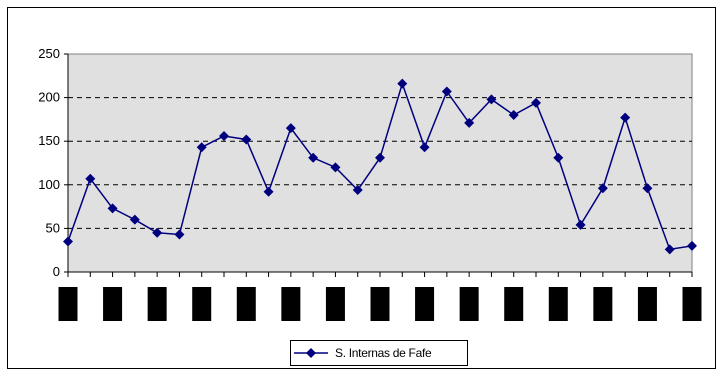  I want to click on legend-swatch, so click(311, 353).